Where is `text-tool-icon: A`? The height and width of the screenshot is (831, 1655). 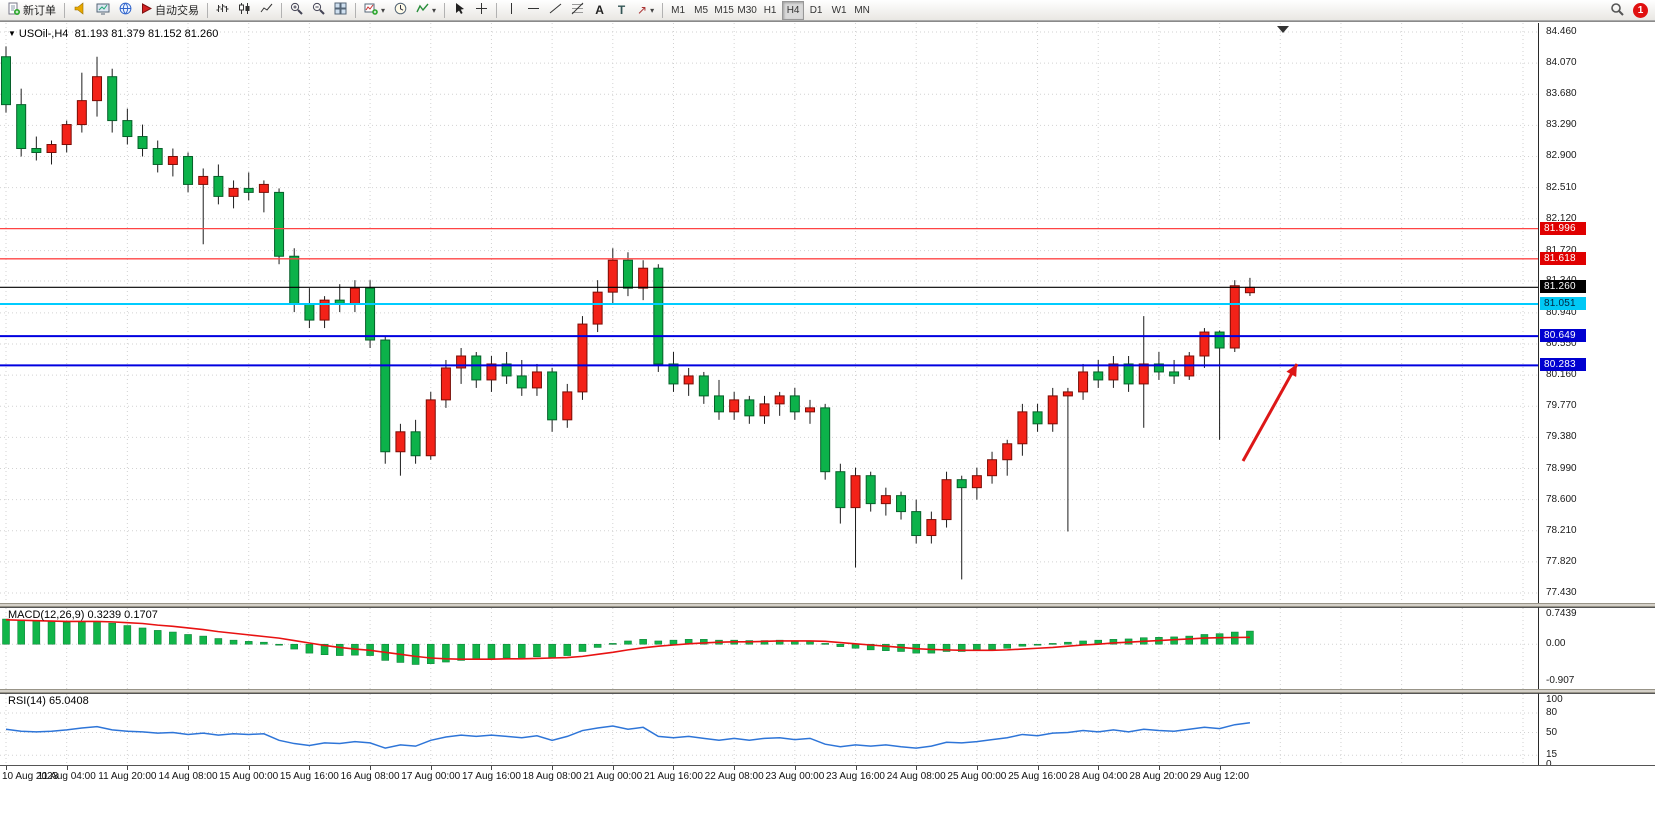 text-tool-icon: A is located at coordinates (599, 10).